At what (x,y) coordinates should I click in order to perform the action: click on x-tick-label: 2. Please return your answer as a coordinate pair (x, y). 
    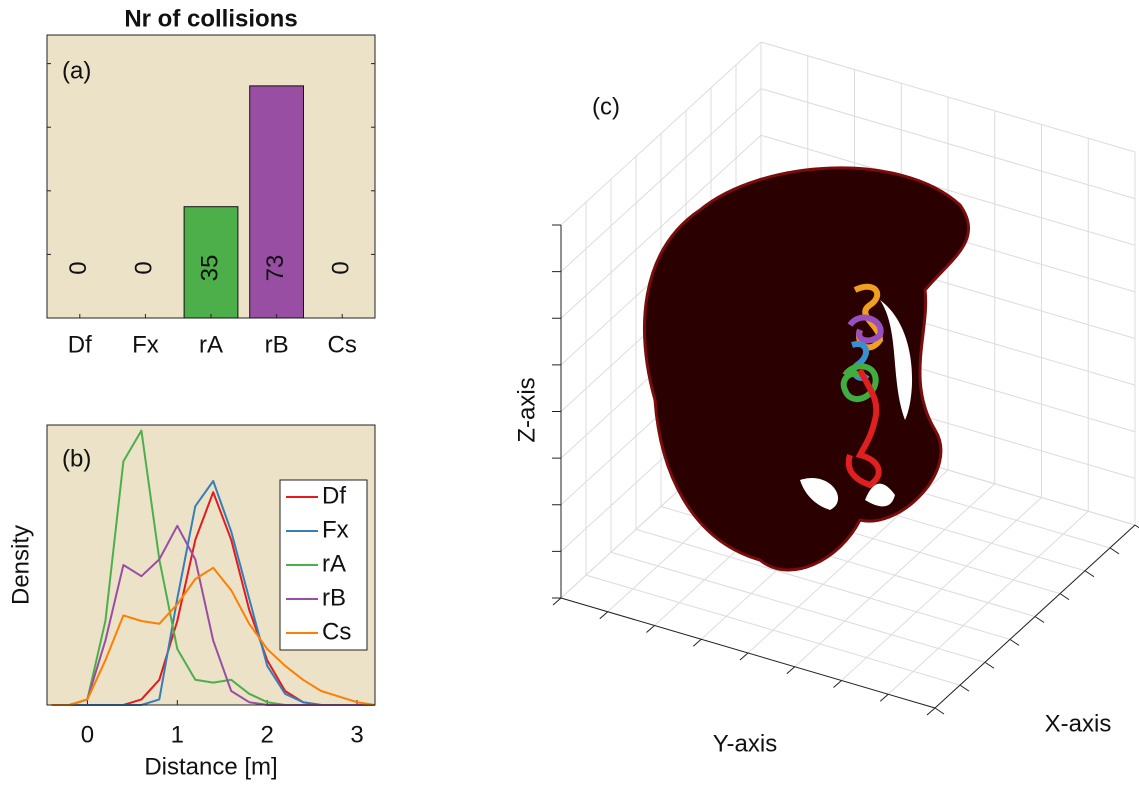
    Looking at the image, I should click on (266, 734).